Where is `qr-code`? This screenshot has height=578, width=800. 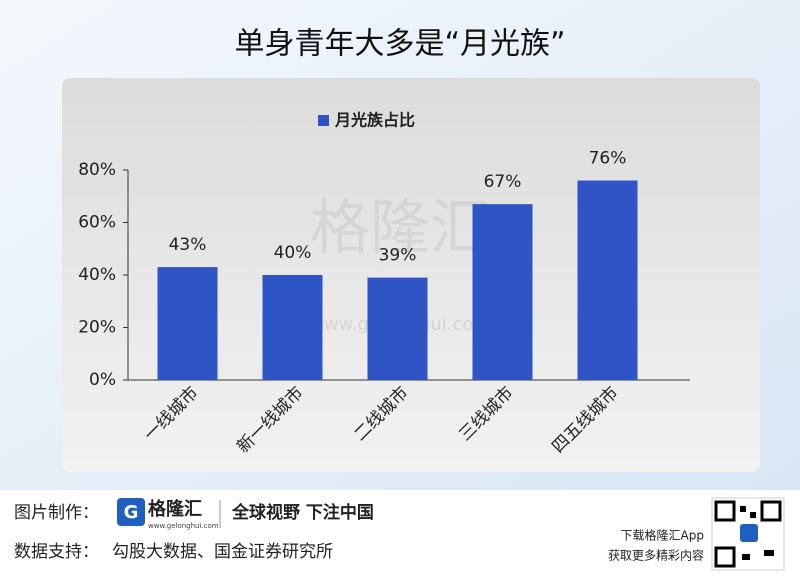
qr-code is located at coordinates (748, 534).